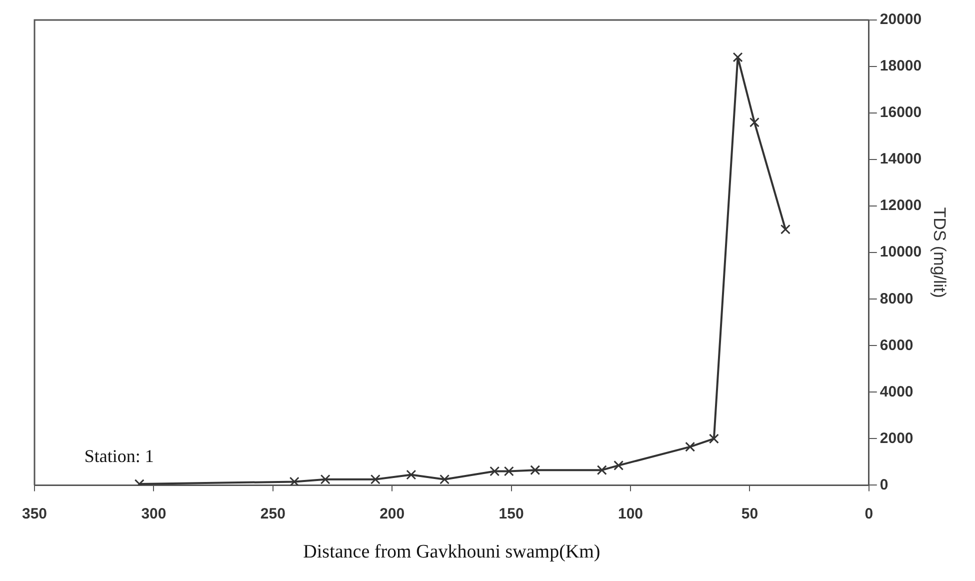 The width and height of the screenshot is (975, 581). I want to click on x-tick-label: 100, so click(631, 513).